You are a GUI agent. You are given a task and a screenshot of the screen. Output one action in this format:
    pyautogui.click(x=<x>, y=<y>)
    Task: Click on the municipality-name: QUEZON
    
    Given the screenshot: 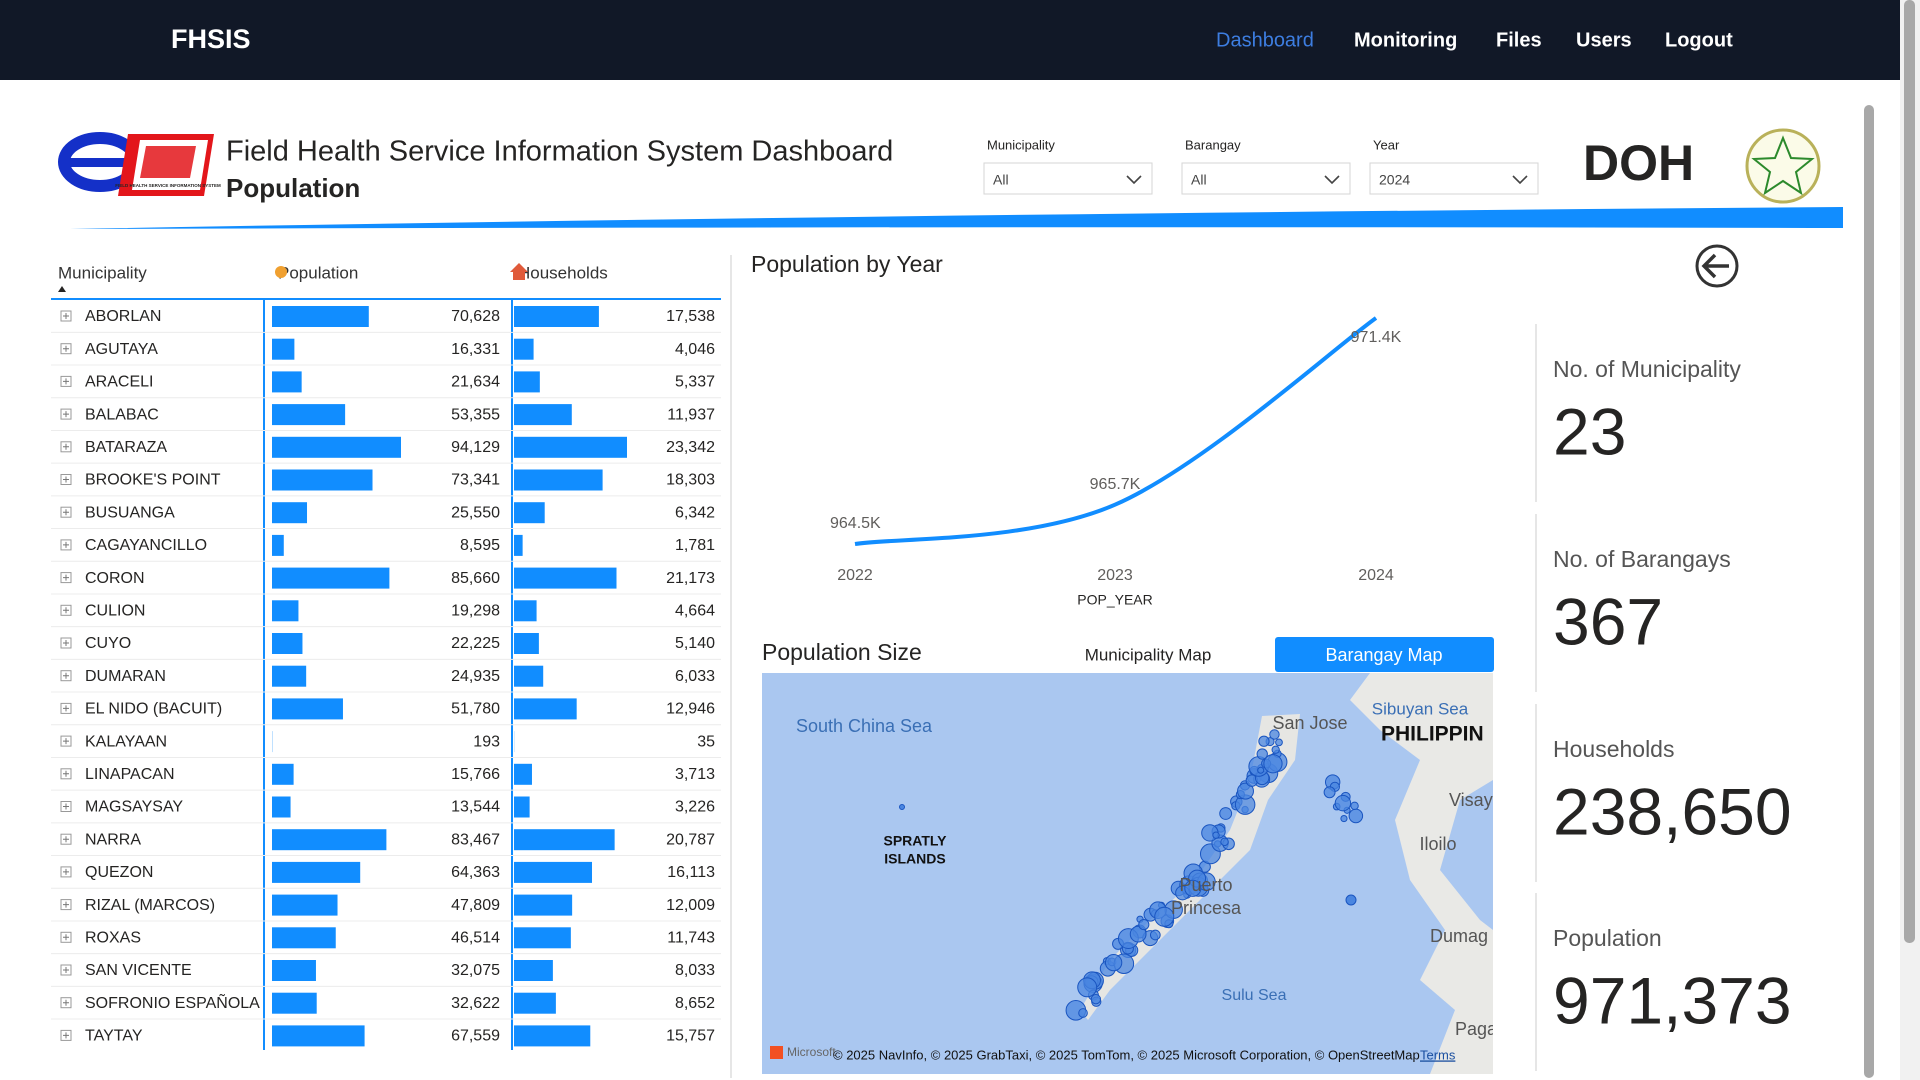 What is the action you would take?
    pyautogui.click(x=119, y=872)
    